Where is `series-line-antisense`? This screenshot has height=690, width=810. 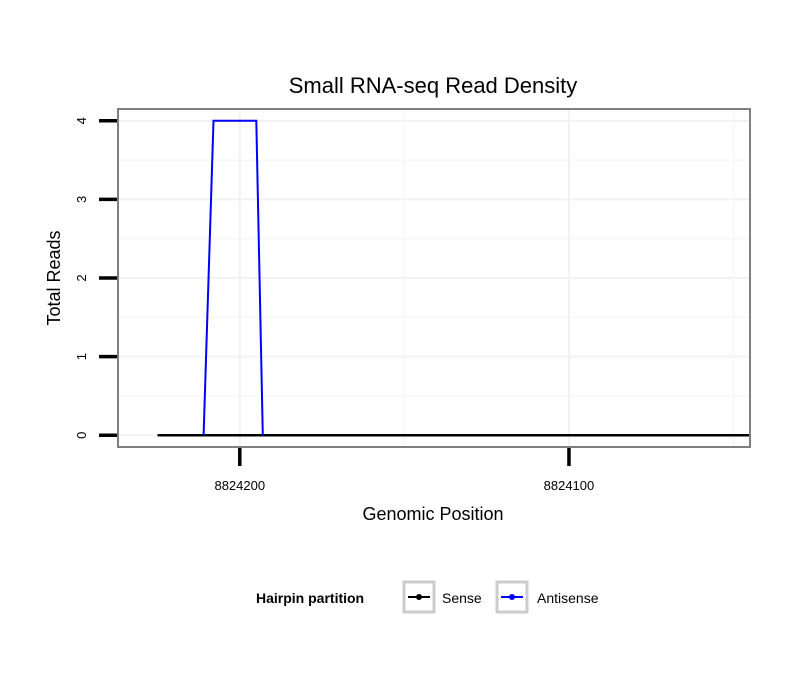 series-line-antisense is located at coordinates (233, 277).